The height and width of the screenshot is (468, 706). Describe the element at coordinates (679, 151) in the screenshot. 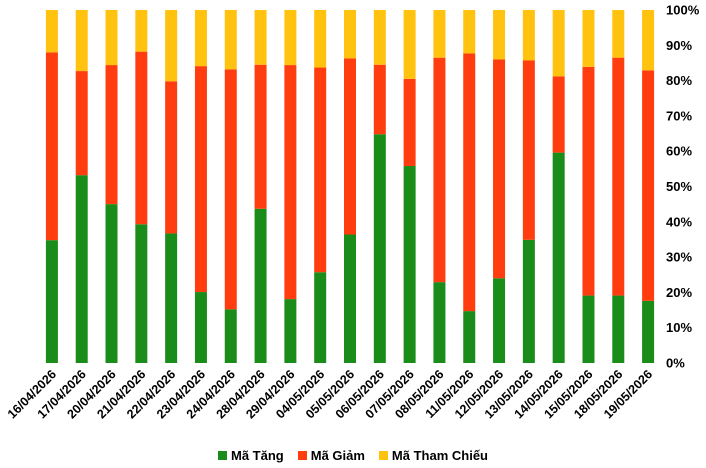

I see `y-tick-label: 60%` at that location.